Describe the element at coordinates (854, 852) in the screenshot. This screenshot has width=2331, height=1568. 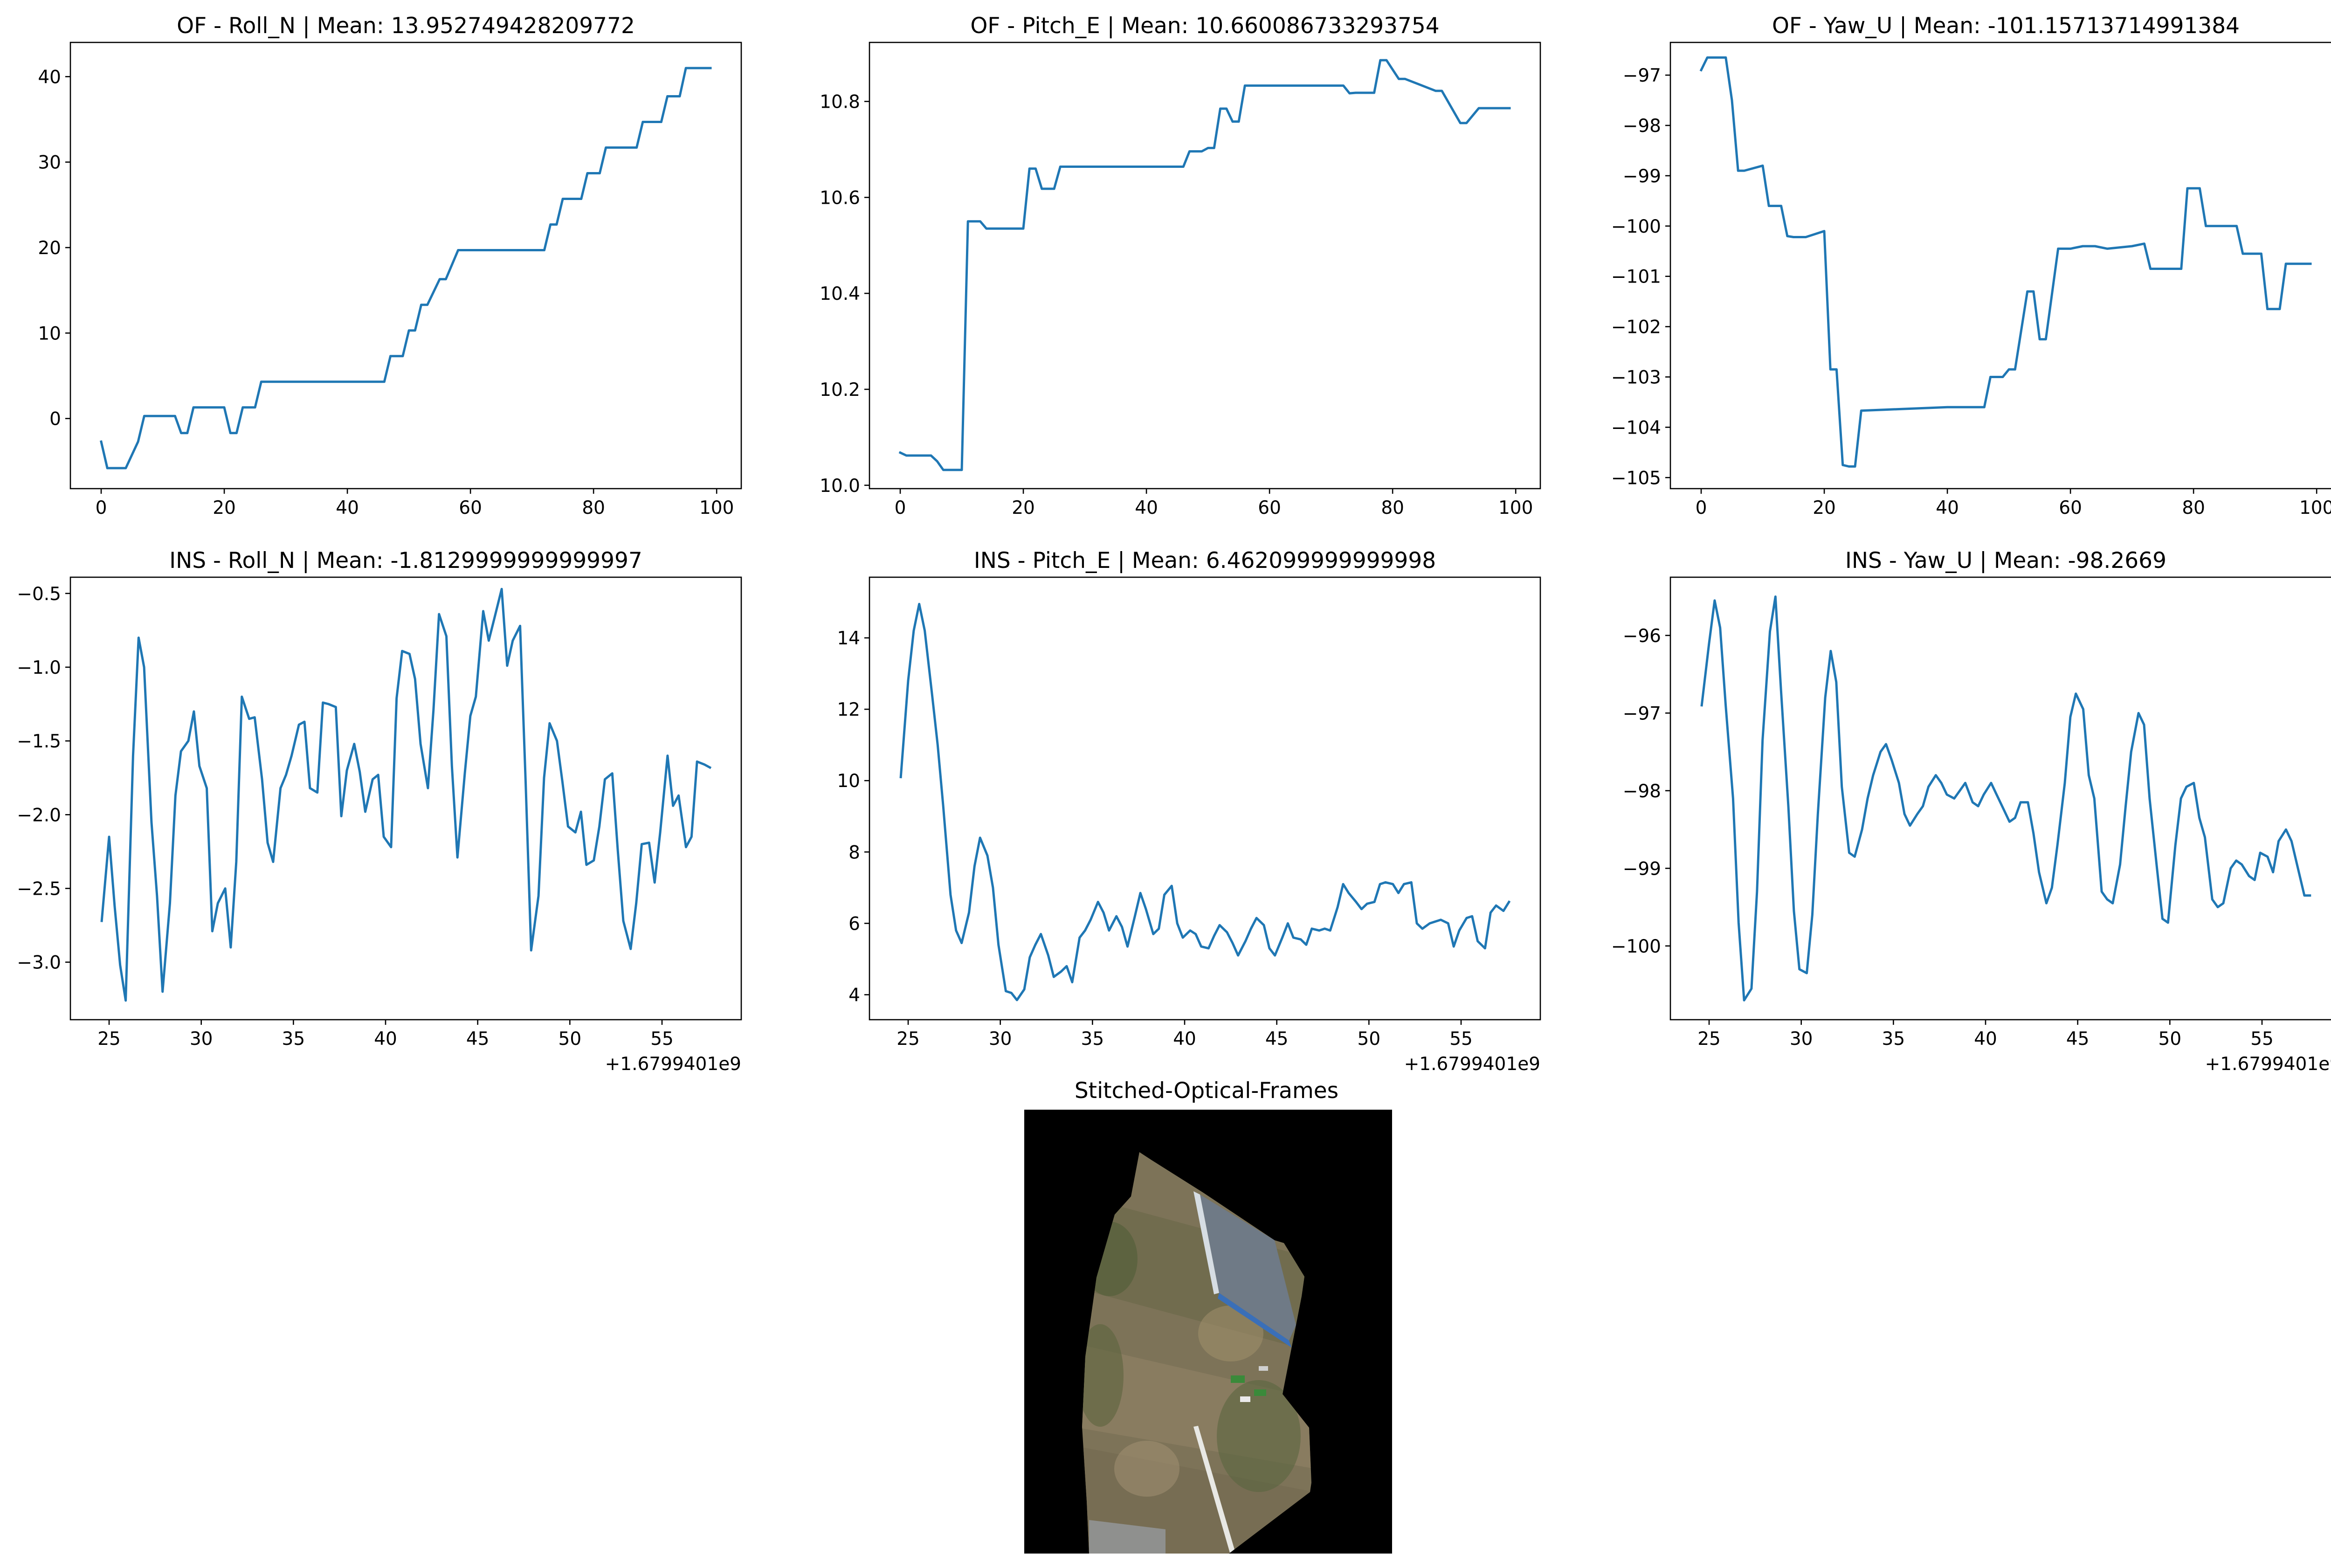
I see `y-tick-label: 8` at that location.